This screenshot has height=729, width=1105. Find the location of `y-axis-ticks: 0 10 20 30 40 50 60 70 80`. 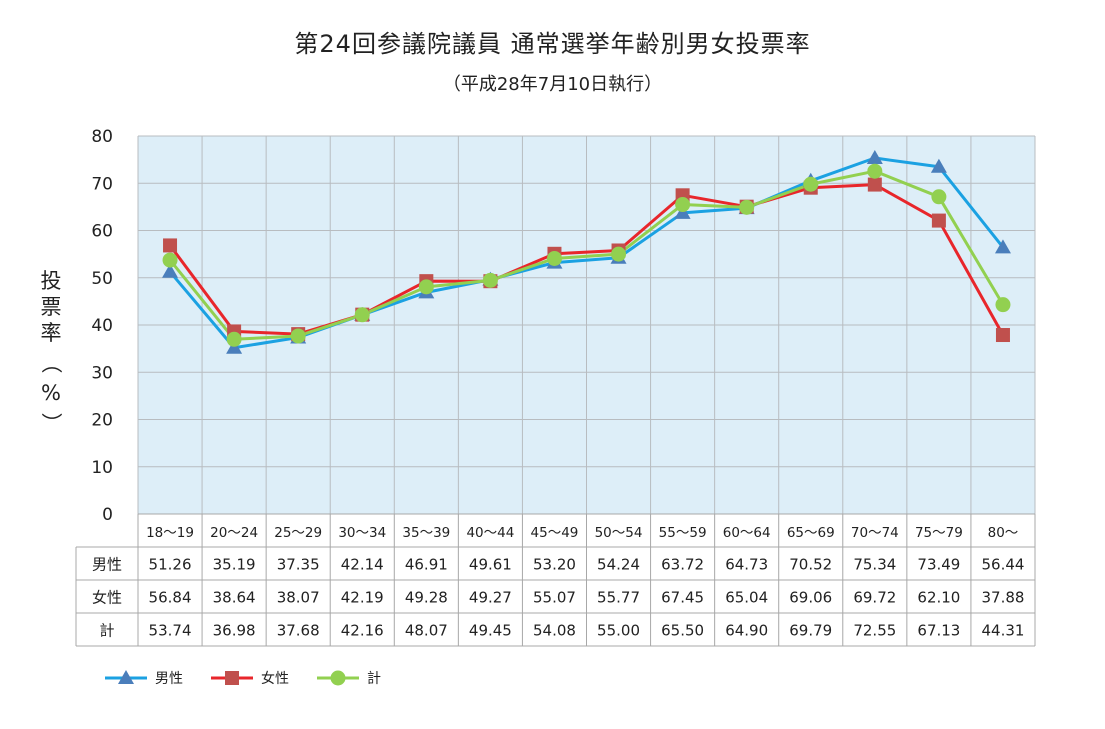

y-axis-ticks: 0 10 20 30 40 50 60 70 80 is located at coordinates (102, 326).